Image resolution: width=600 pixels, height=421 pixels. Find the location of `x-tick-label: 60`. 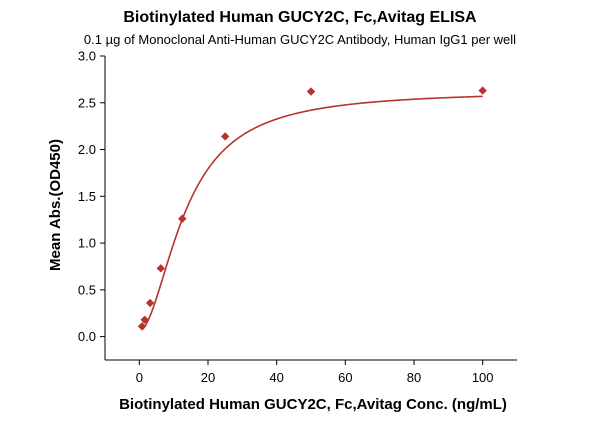

x-tick-label: 60 is located at coordinates (345, 377).